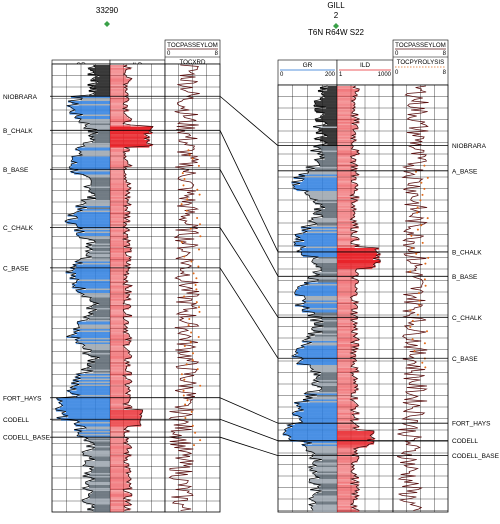 The image size is (500, 524). Describe the element at coordinates (397, 54) in the screenshot. I see `scale-min-toc-top: 0` at that location.